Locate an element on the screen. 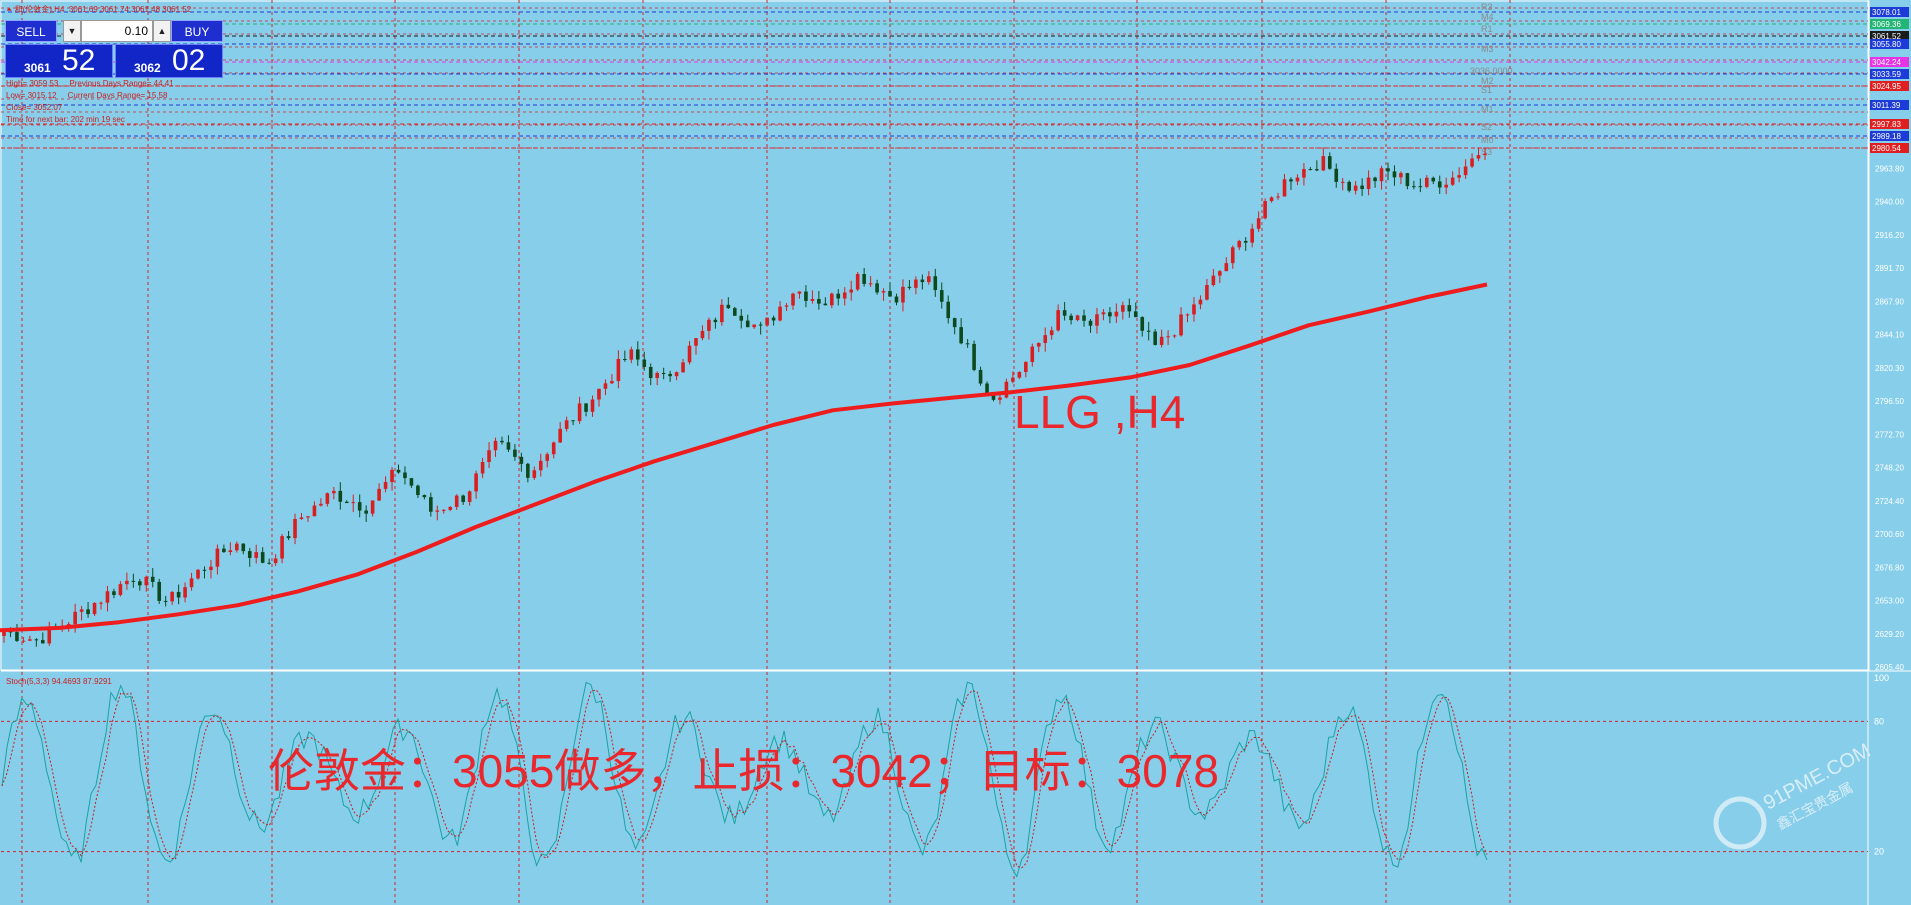  price-axis-label: 2700.60 is located at coordinates (1889, 534).